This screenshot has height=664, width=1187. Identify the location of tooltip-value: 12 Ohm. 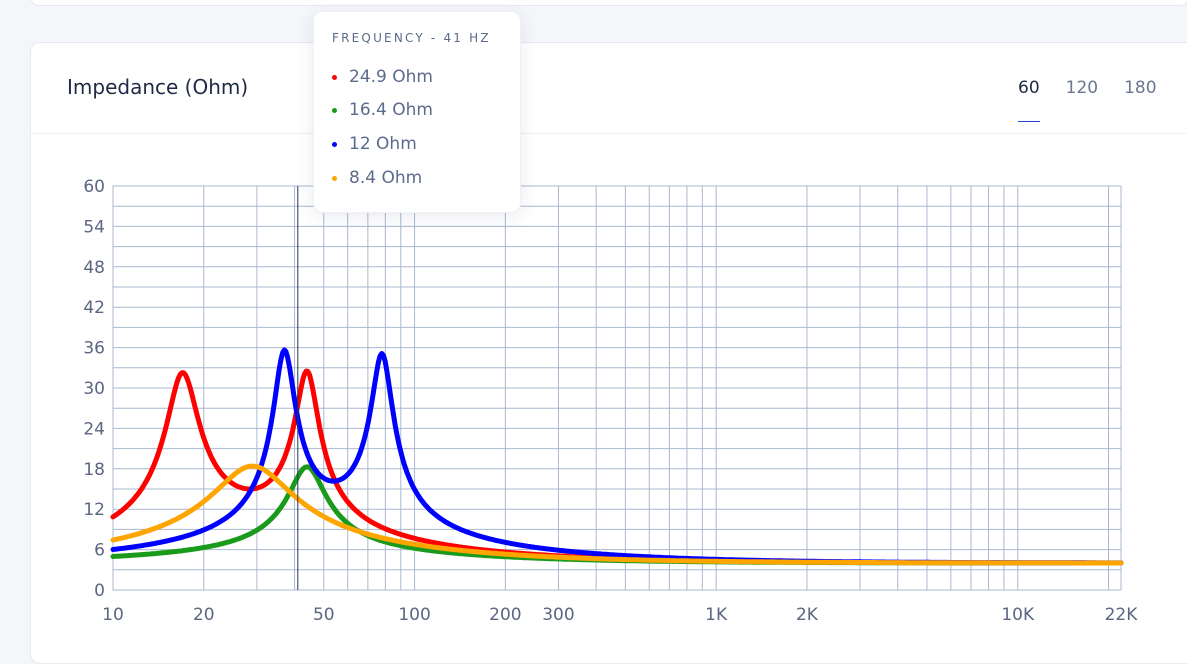
(383, 144).